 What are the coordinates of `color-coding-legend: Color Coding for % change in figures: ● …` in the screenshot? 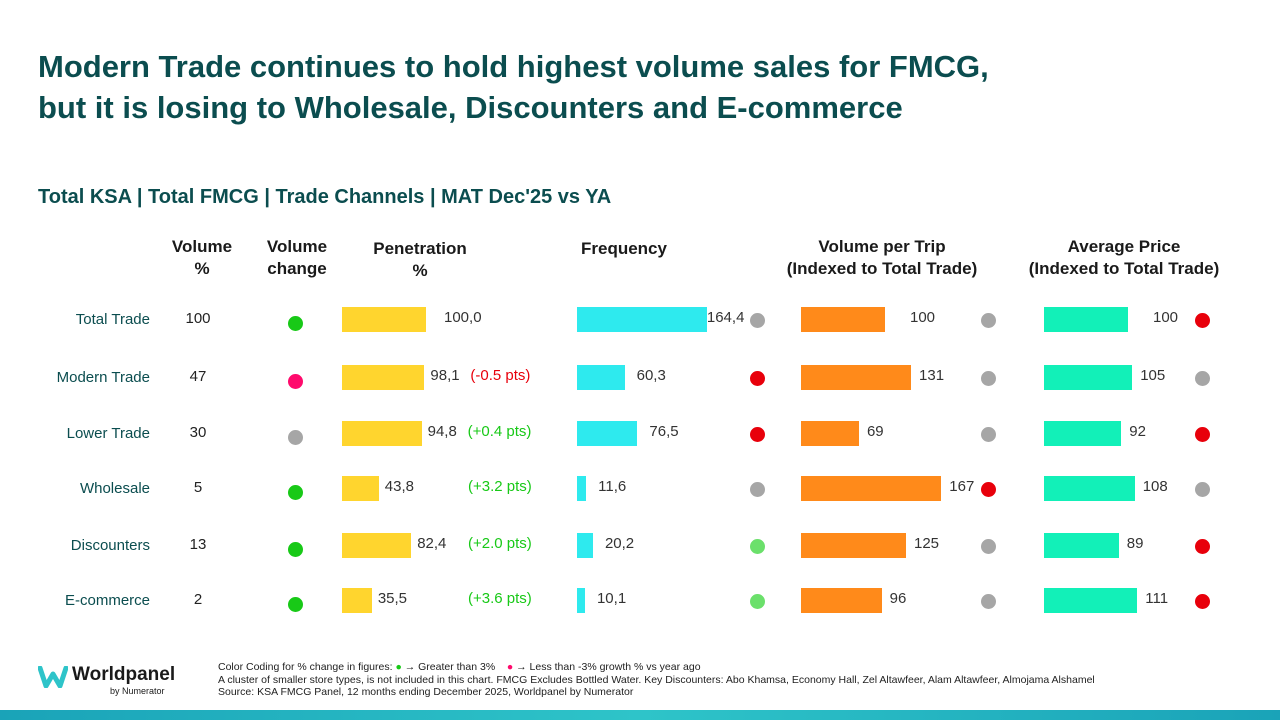 It's located at (656, 667).